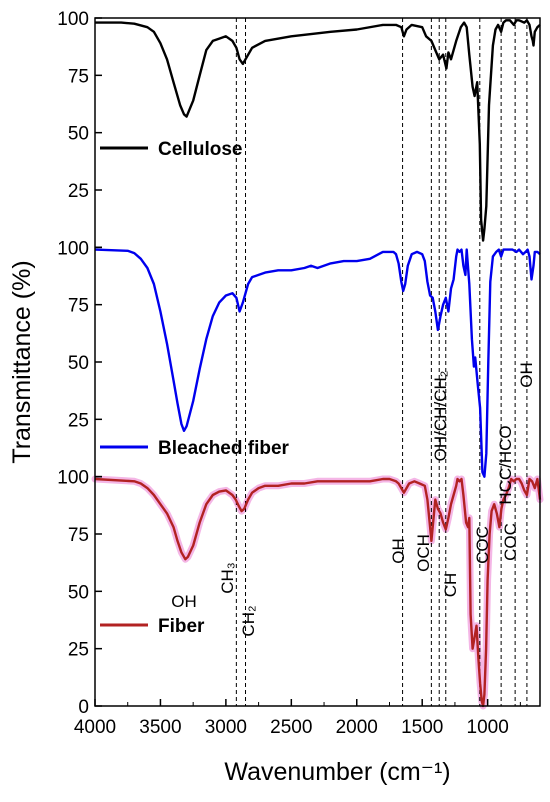  Describe the element at coordinates (78, 535) in the screenshot. I see `y-tick-label-panel0-75: 75` at that location.